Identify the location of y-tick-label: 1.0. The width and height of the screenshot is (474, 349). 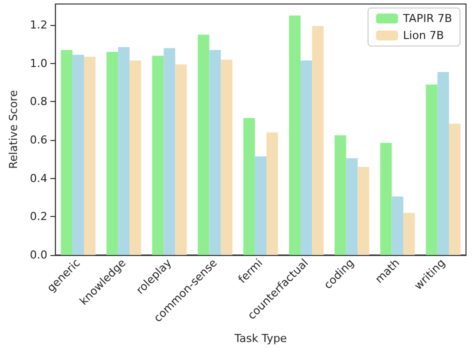
(39, 63).